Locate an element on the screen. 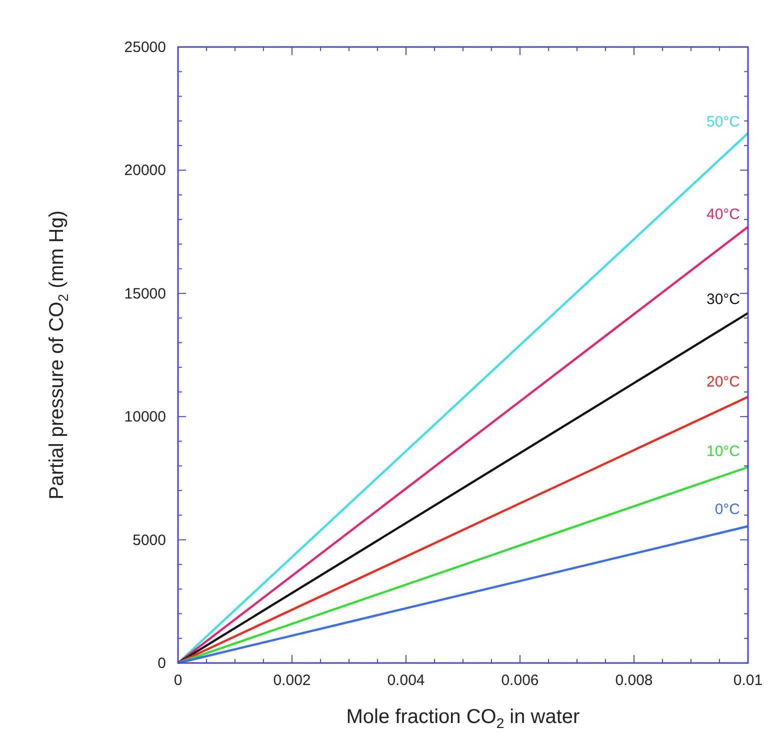 The image size is (769, 738). y-tick-label: 25000 is located at coordinates (145, 47).